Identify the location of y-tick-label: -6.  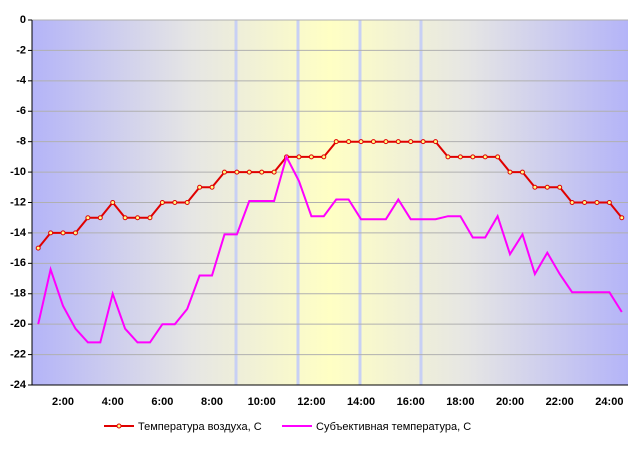
(21, 111).